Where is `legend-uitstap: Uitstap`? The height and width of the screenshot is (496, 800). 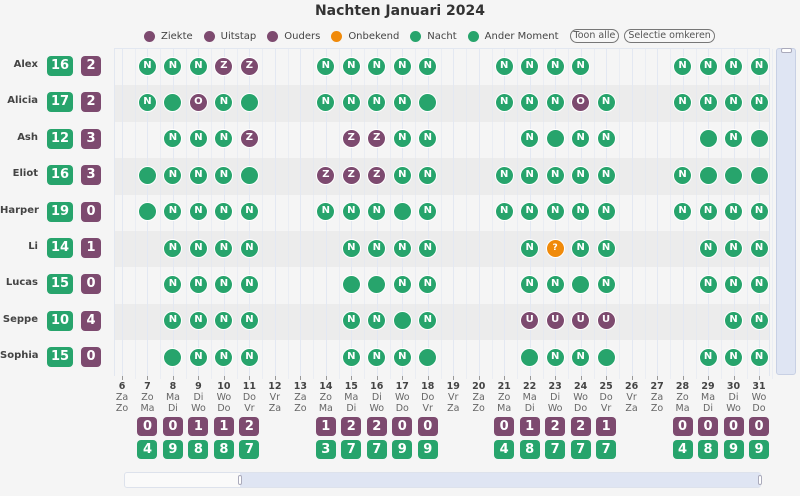 legend-uitstap: Uitstap is located at coordinates (229, 36).